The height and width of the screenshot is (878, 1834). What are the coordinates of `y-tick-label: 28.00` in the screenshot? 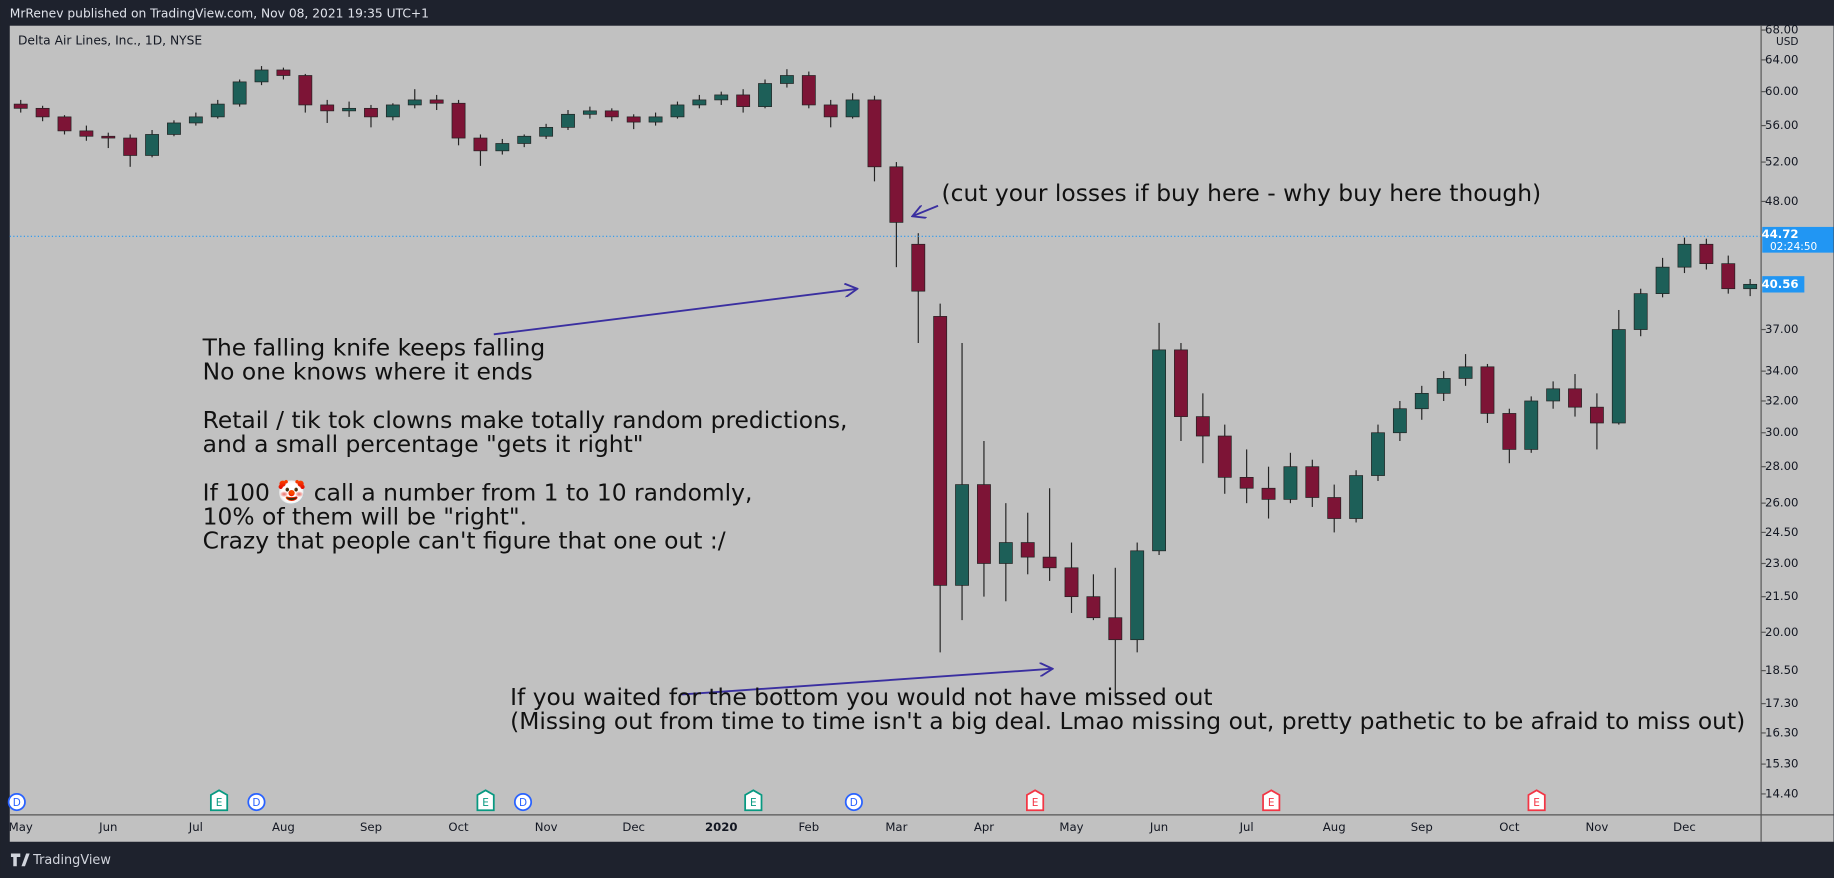 It's located at (1781, 466).